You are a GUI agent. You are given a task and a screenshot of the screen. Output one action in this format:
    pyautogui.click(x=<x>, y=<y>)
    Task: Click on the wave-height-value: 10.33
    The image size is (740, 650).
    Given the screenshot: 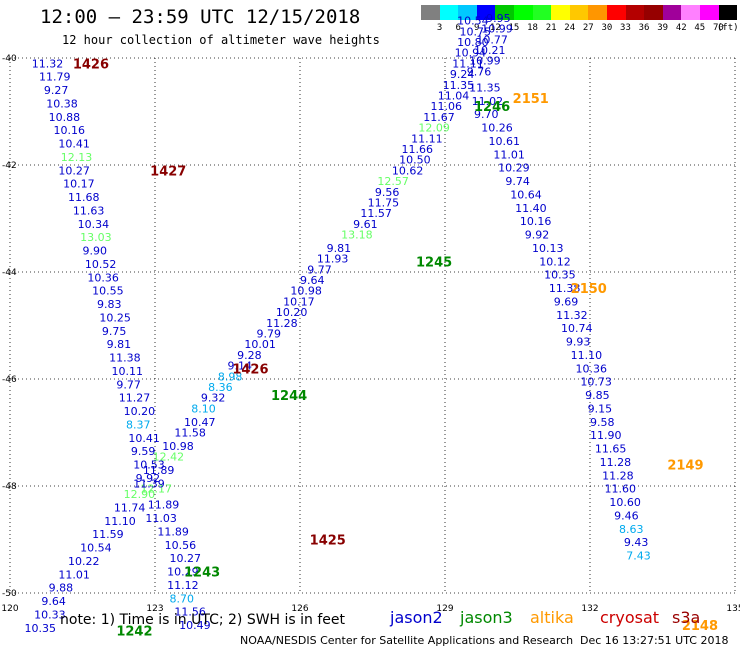 What is the action you would take?
    pyautogui.click(x=50, y=614)
    